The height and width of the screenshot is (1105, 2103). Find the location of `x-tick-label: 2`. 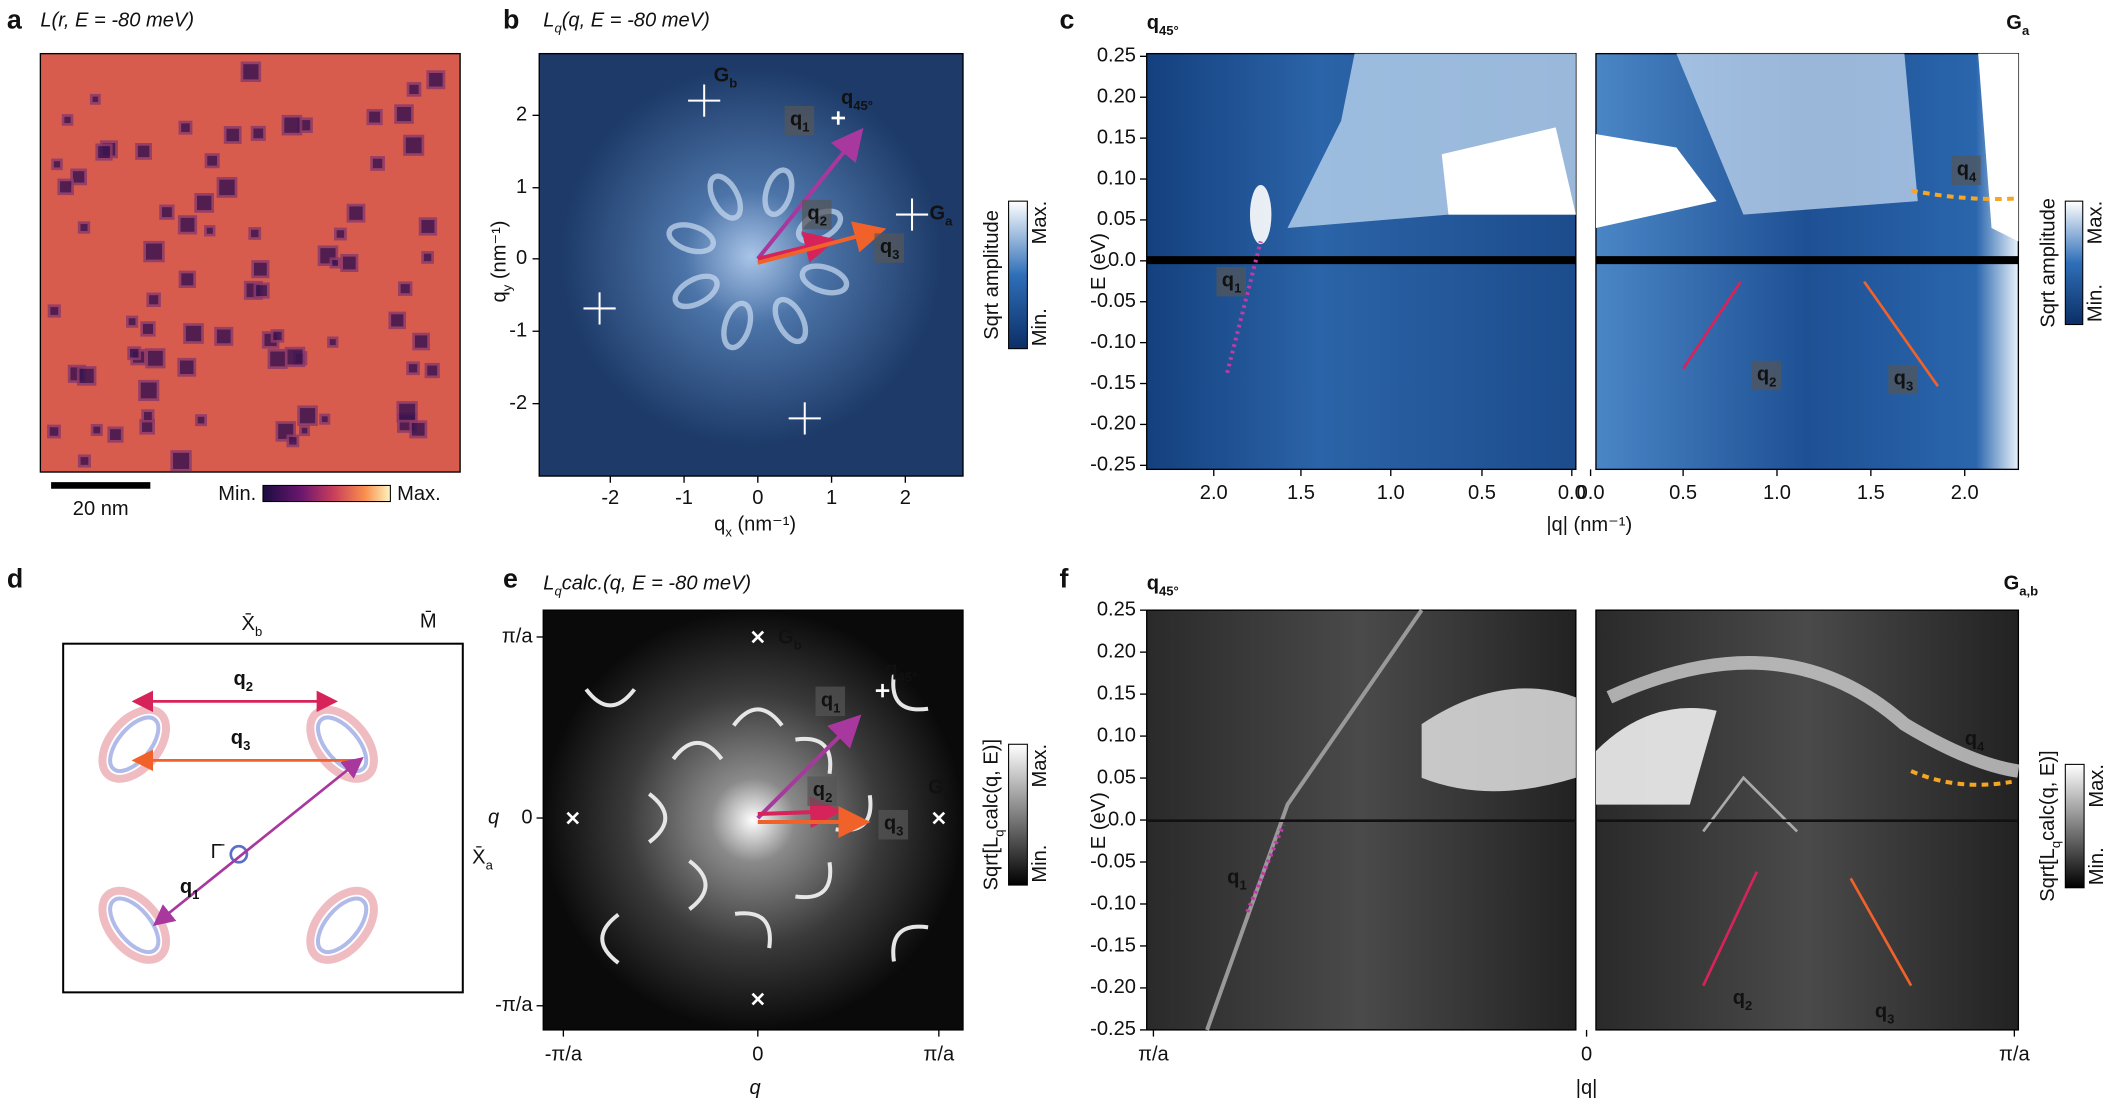

x-tick-label: 2 is located at coordinates (905, 498).